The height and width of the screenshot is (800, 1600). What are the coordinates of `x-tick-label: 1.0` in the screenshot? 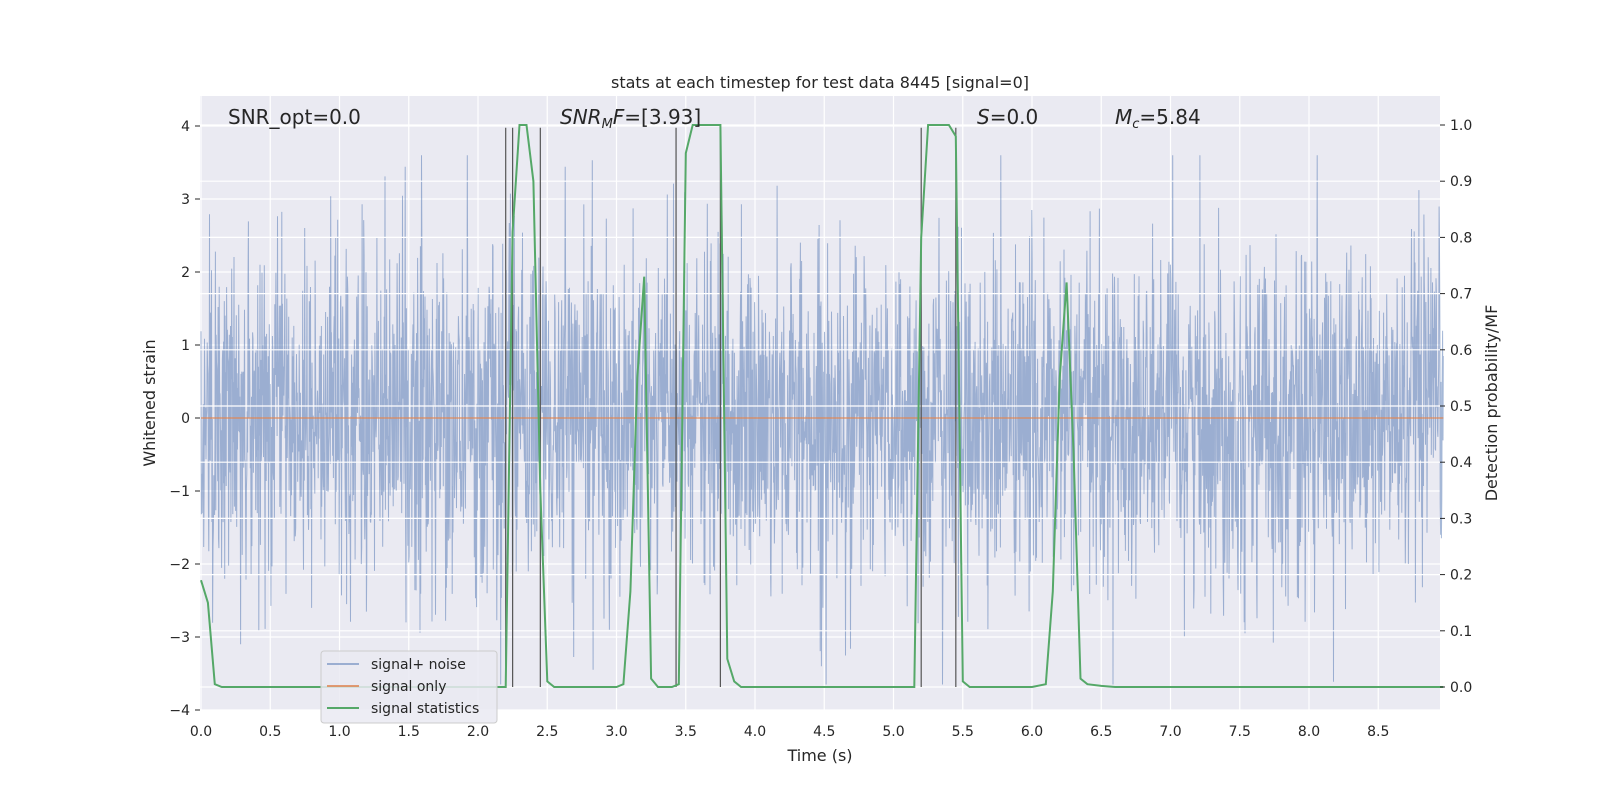 It's located at (339, 732).